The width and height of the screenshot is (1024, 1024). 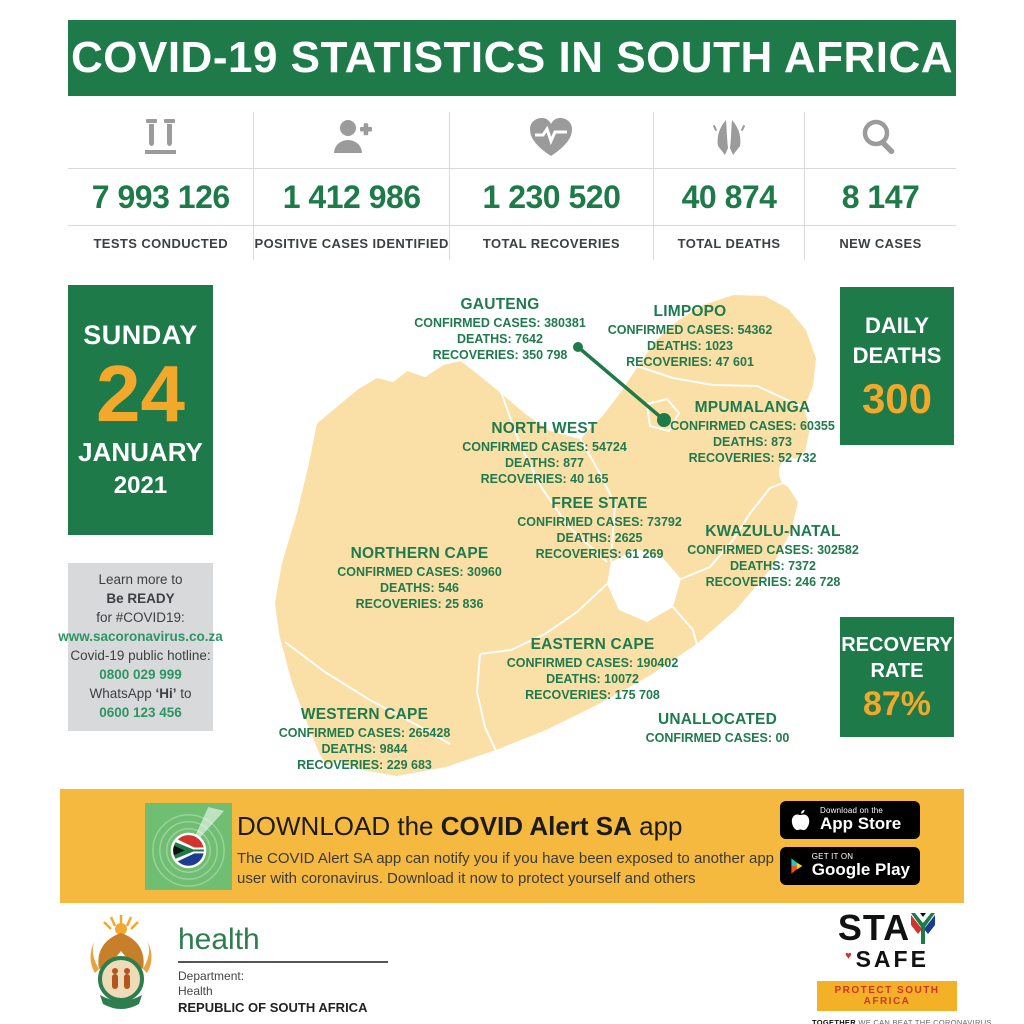 I want to click on daily-deaths-box: DAILY DEATHS 300, so click(x=897, y=366).